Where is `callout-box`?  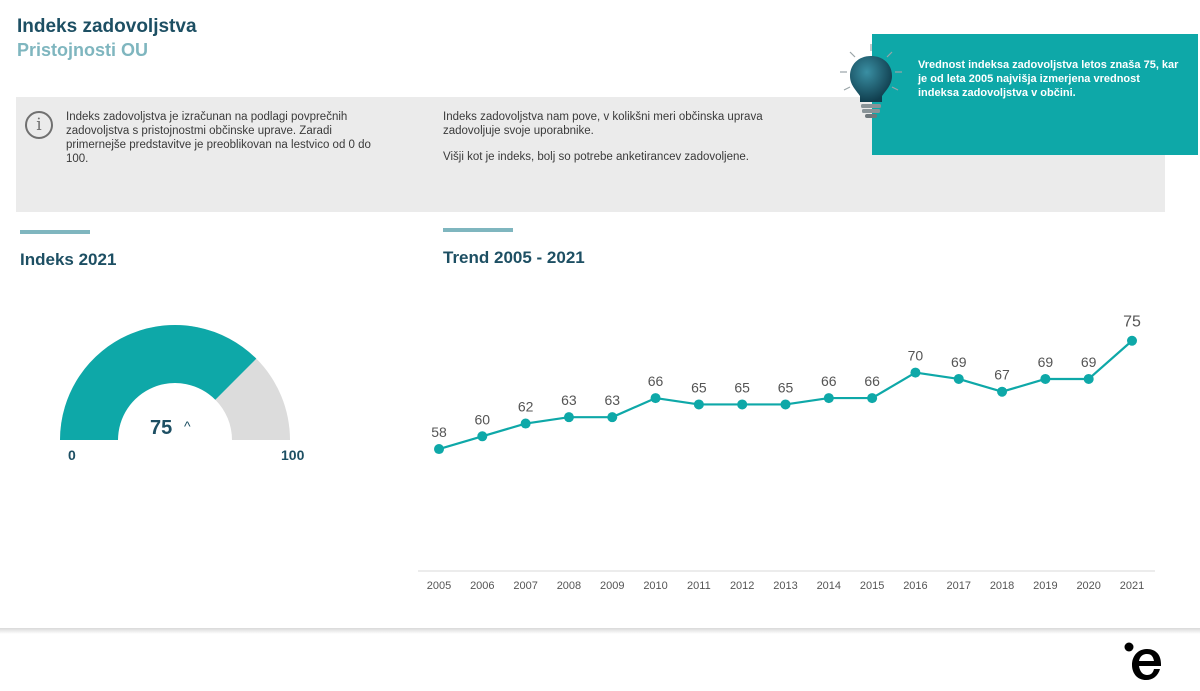
callout-box is located at coordinates (1035, 94).